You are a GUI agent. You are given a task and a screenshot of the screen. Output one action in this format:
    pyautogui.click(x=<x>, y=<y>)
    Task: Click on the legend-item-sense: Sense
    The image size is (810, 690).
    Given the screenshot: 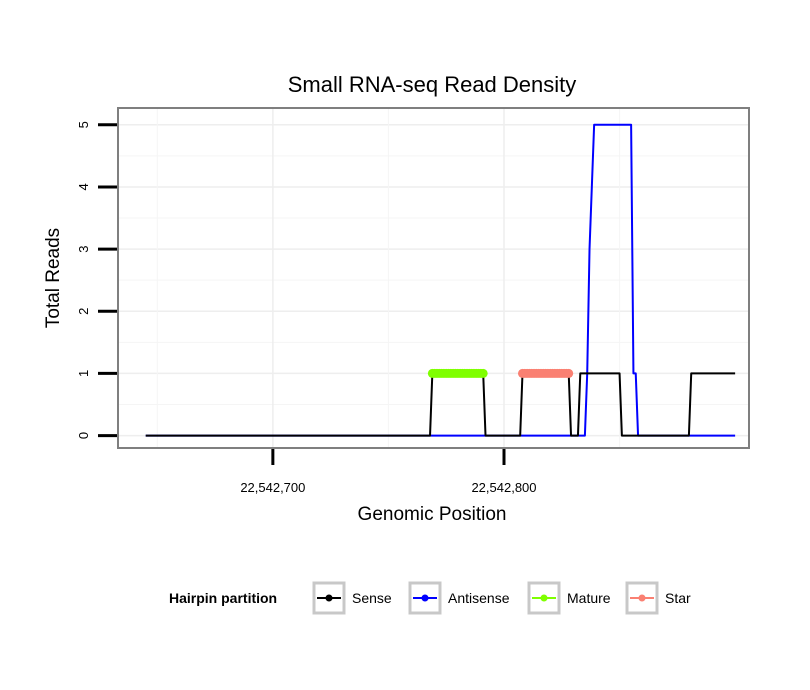 What is the action you would take?
    pyautogui.click(x=352, y=598)
    